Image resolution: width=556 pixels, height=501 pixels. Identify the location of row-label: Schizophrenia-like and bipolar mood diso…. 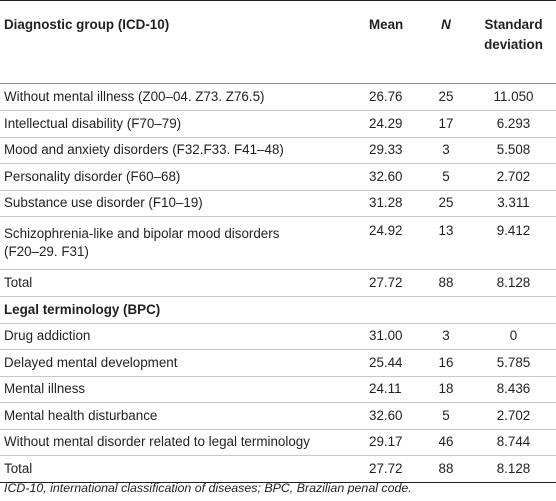
(182, 243).